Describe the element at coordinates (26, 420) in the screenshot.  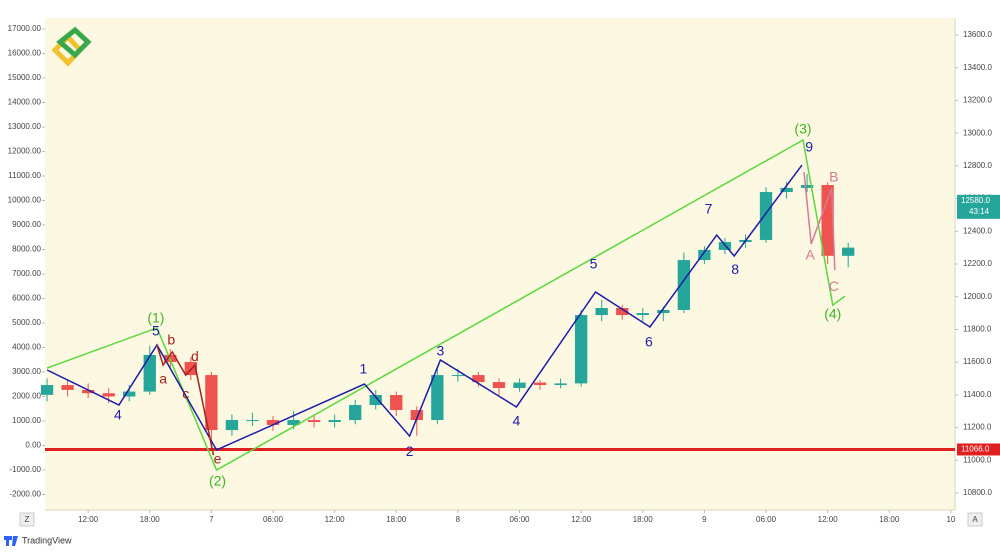
I see `y2-tick-label: 1000.00` at that location.